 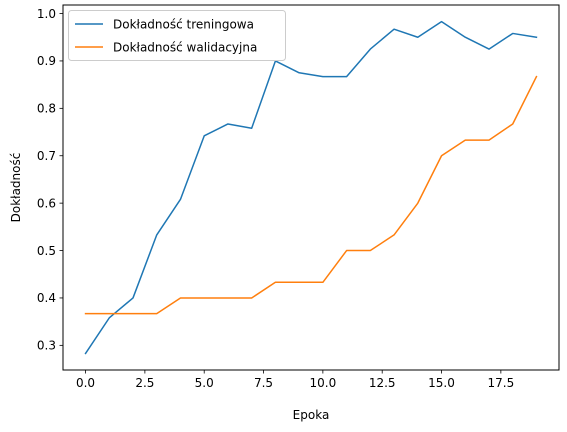 What do you see at coordinates (85, 383) in the screenshot?
I see `x-tick-label: 0.0` at bounding box center [85, 383].